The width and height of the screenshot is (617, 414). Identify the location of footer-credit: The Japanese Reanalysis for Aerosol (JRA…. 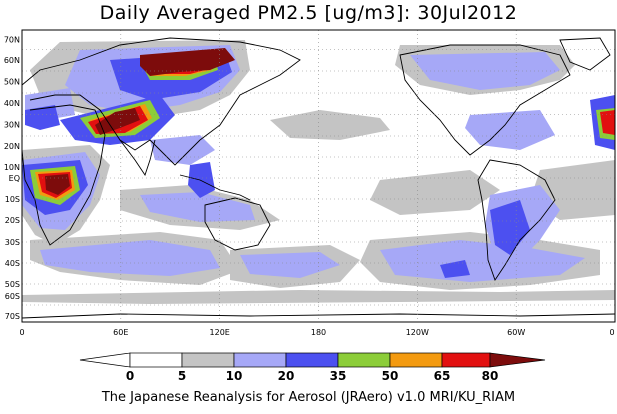
(308, 397).